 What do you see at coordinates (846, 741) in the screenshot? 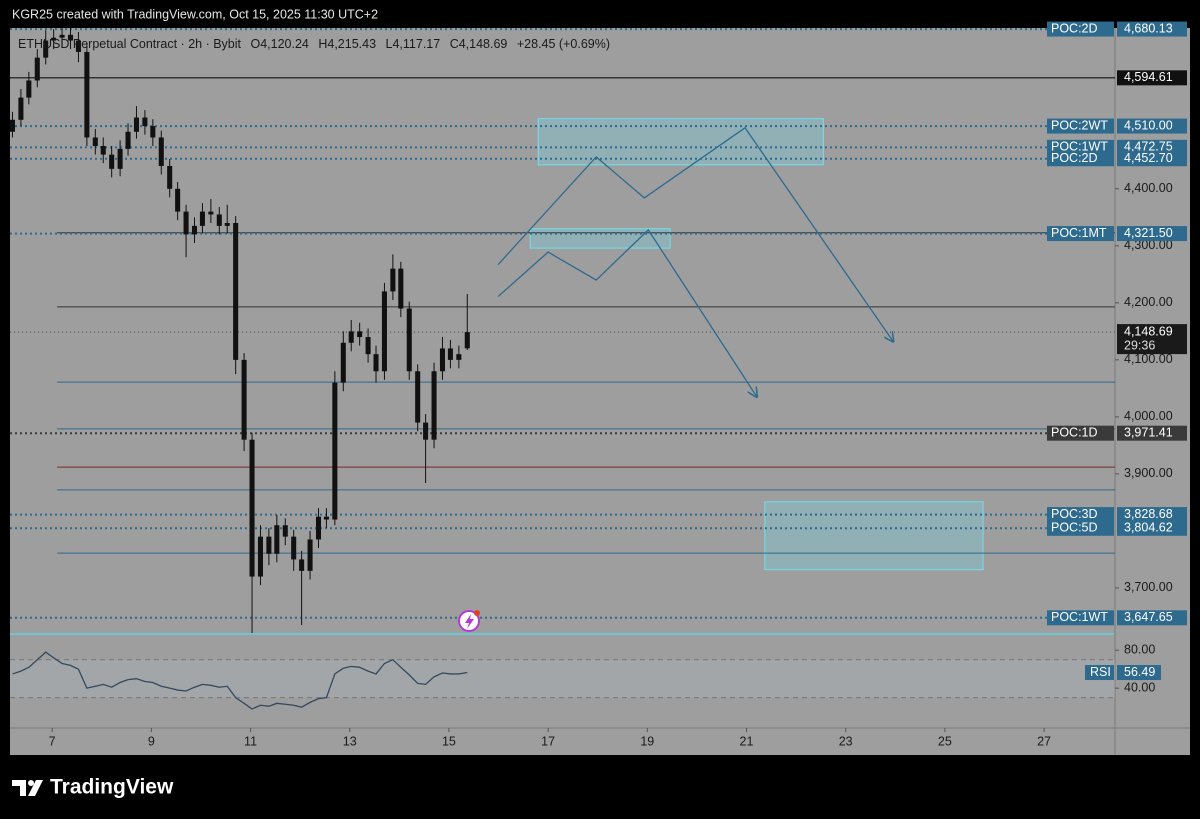
I see `x-tick-label: 23` at bounding box center [846, 741].